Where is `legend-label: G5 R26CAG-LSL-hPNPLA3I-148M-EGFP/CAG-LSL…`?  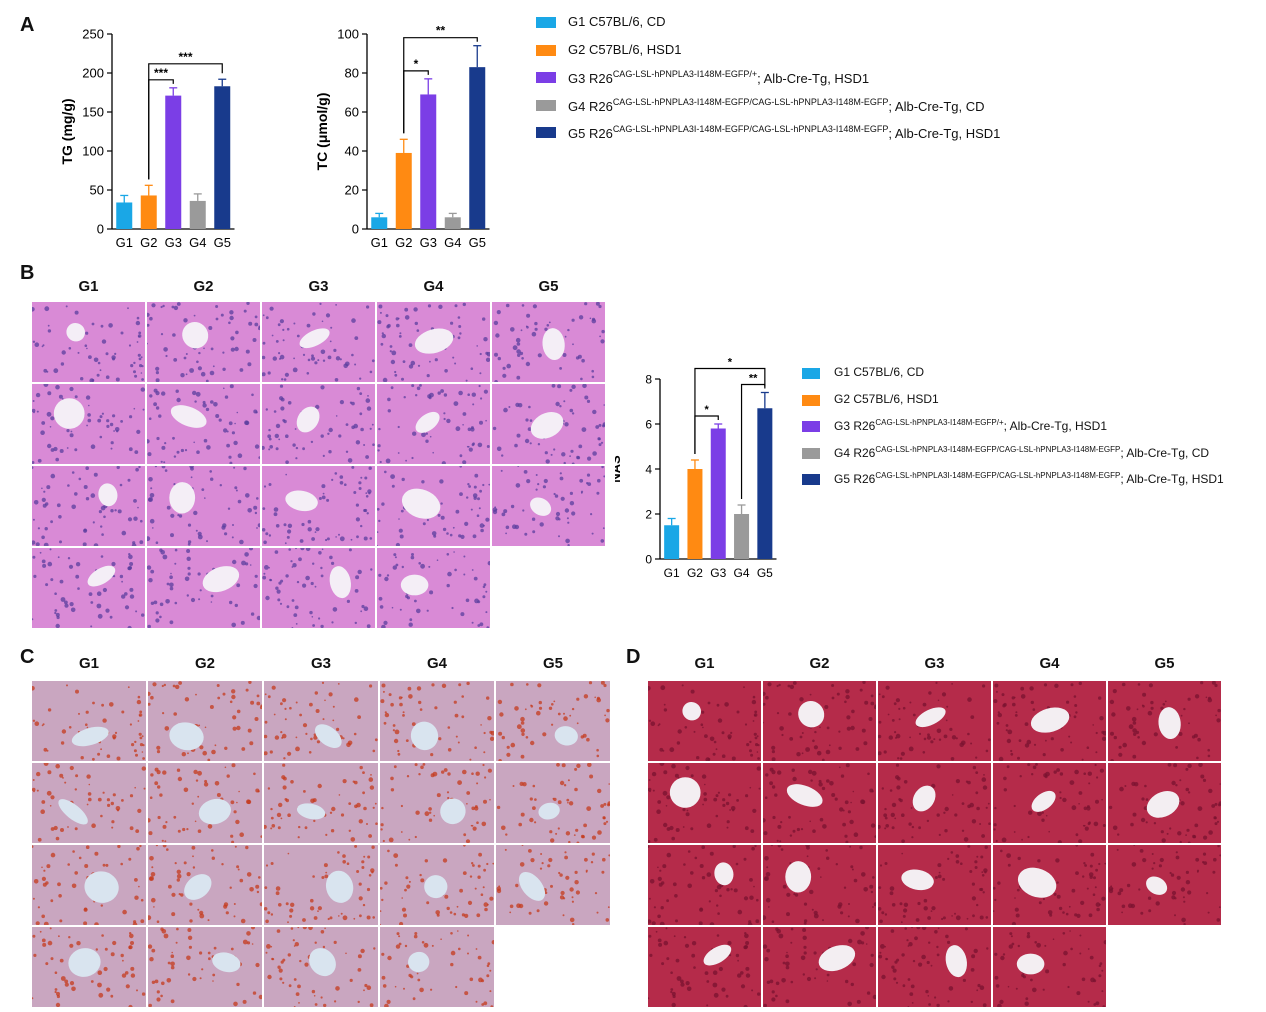
legend-label: G5 R26CAG-LSL-hPNPLA3I-148M-EGFP/CAG-LSL… is located at coordinates (1029, 478).